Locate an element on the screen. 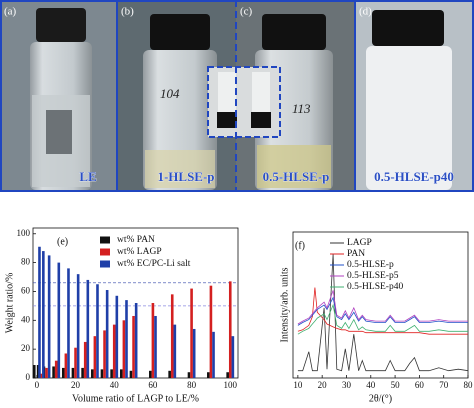  panel-tag: (f) is located at coordinates (300, 245).